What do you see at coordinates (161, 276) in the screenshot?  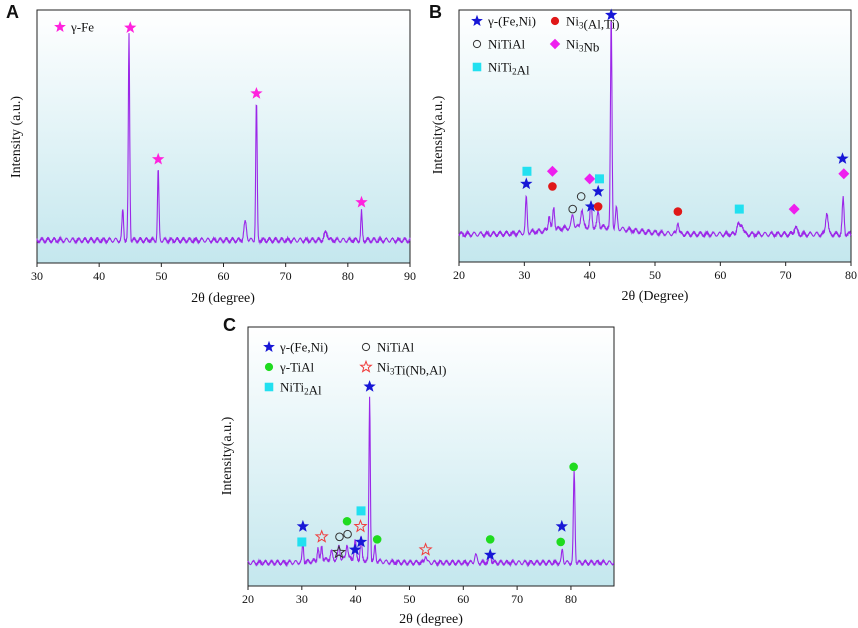 I see `panel-a-xtick-label: 50` at bounding box center [161, 276].